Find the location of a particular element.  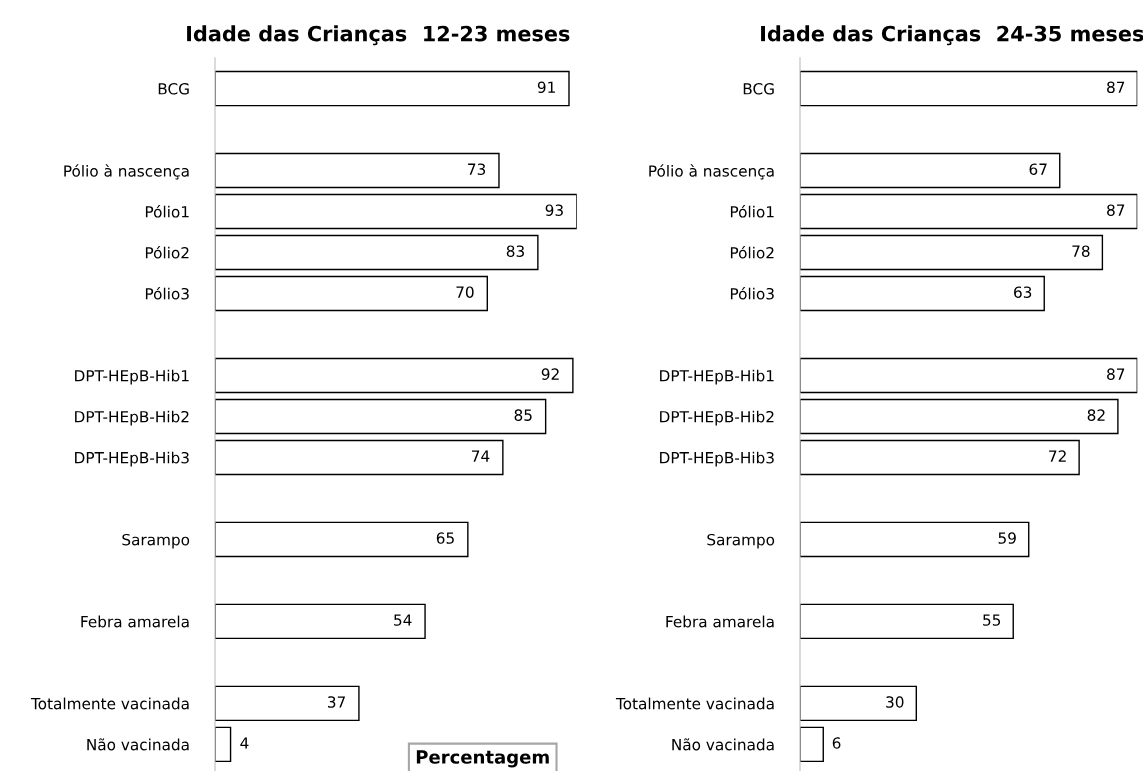

data-label: 55 is located at coordinates (992, 620).